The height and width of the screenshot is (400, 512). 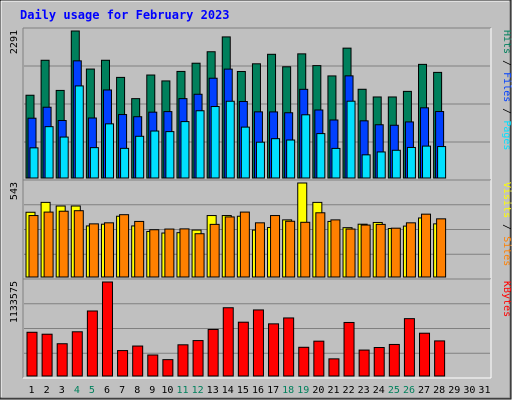 What do you see at coordinates (14, 42) in the screenshot?
I see `y-max-label: 2291` at bounding box center [14, 42].